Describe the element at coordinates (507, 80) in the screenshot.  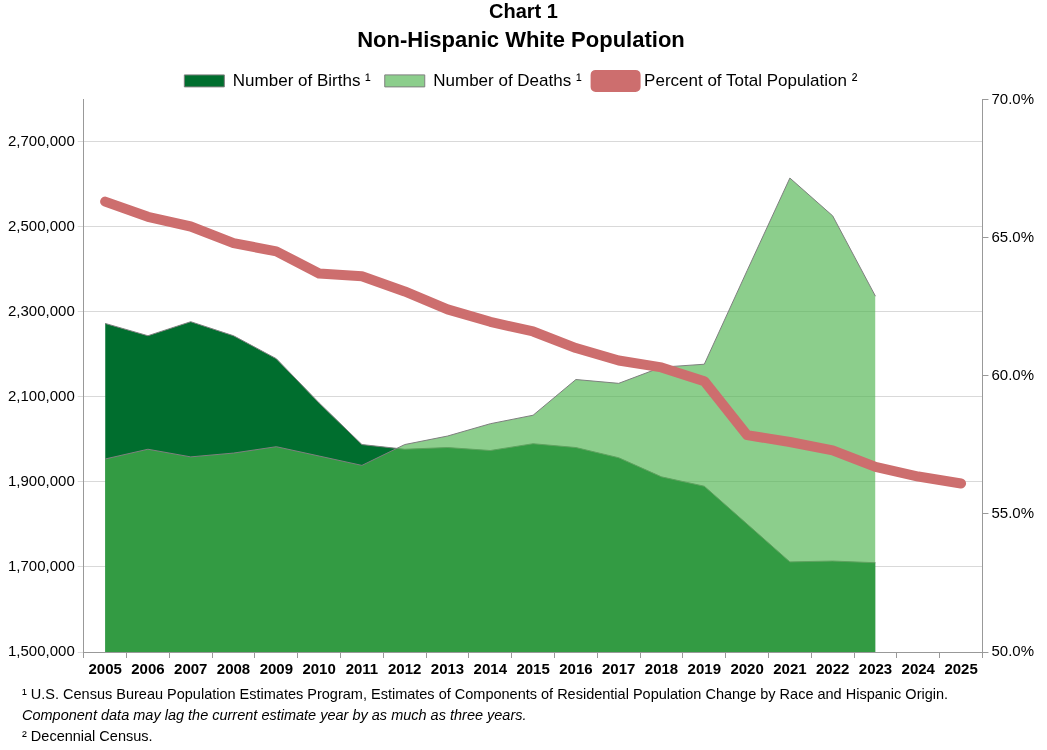
I see `legend-label: Number of Deaths ¹` at that location.